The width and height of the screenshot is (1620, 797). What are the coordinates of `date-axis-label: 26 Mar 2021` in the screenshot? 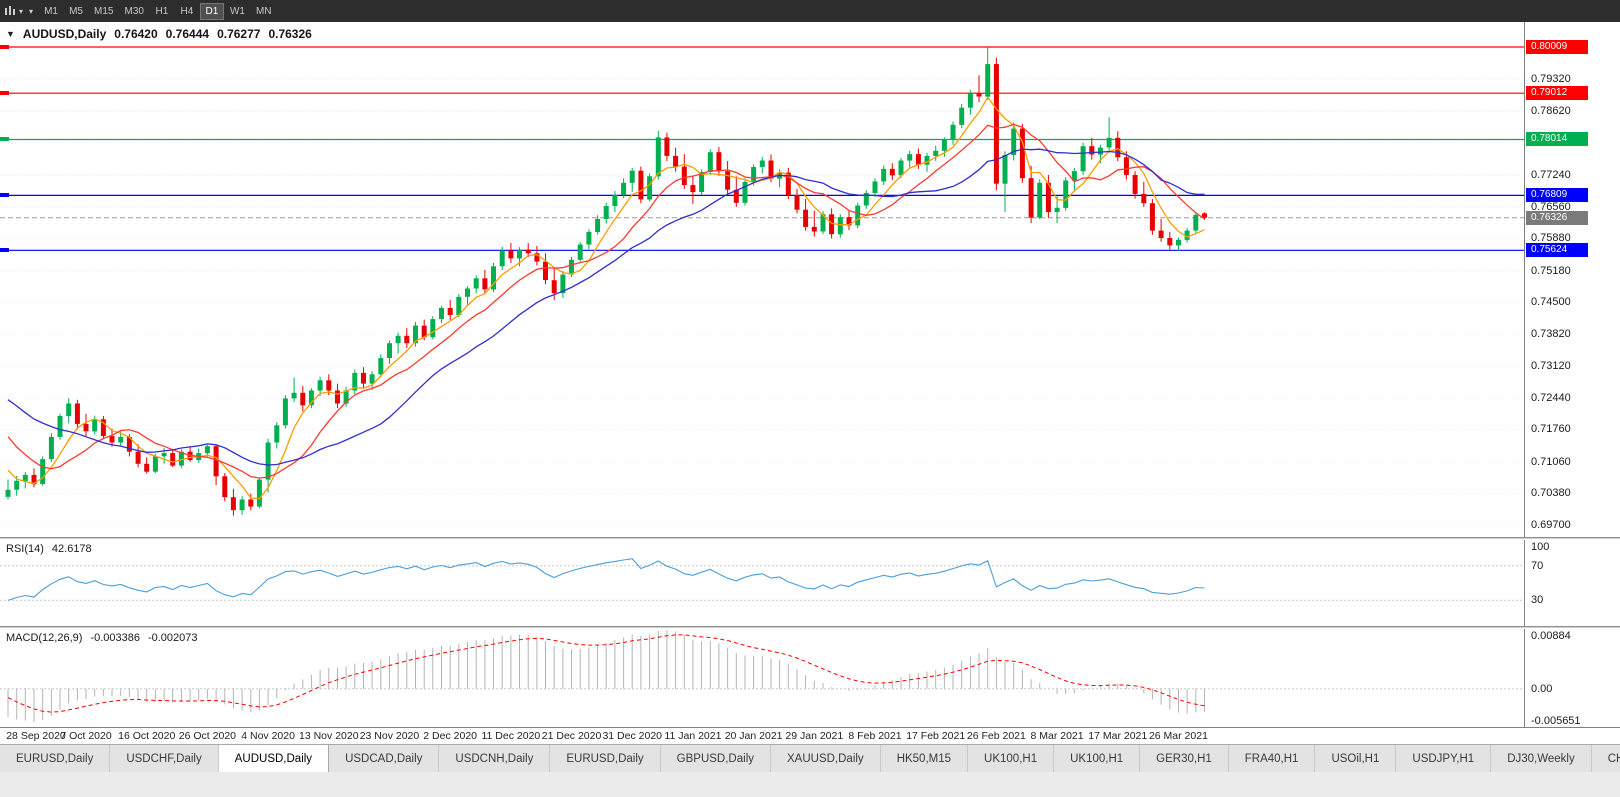 It's located at (1178, 736).